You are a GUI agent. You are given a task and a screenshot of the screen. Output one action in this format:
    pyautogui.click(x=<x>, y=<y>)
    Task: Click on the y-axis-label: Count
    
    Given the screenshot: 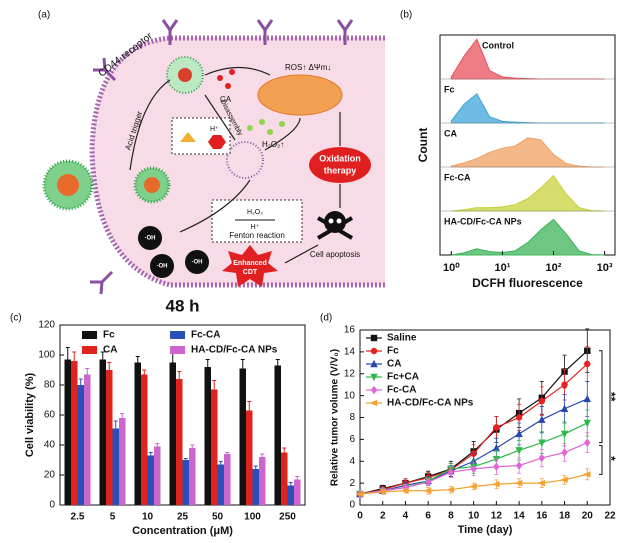 What is the action you would take?
    pyautogui.click(x=423, y=145)
    